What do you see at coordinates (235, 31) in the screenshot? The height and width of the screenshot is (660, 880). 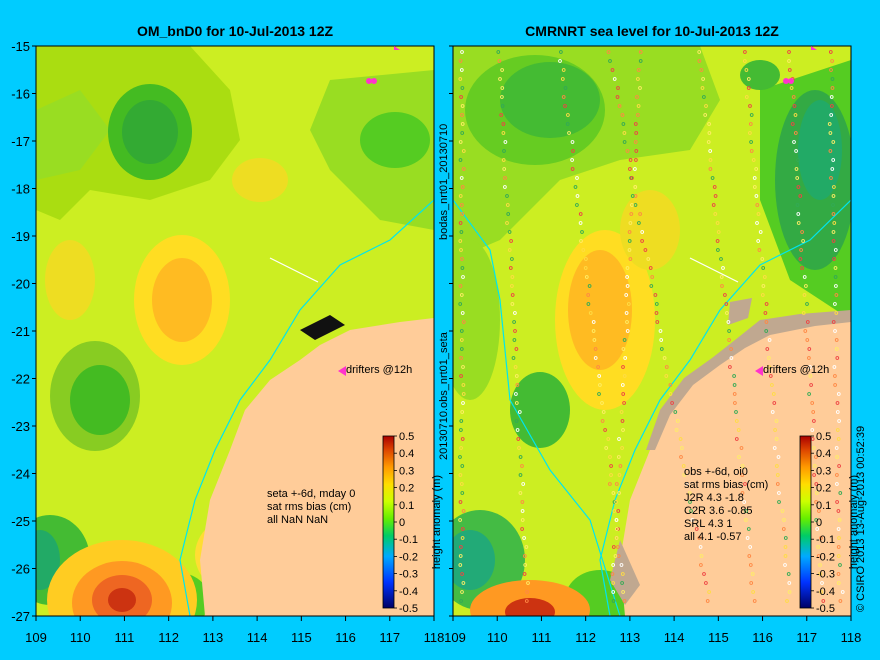 I see `panel-left-title: OM_bnD0 for 10-Jul-2013 12Z` at bounding box center [235, 31].